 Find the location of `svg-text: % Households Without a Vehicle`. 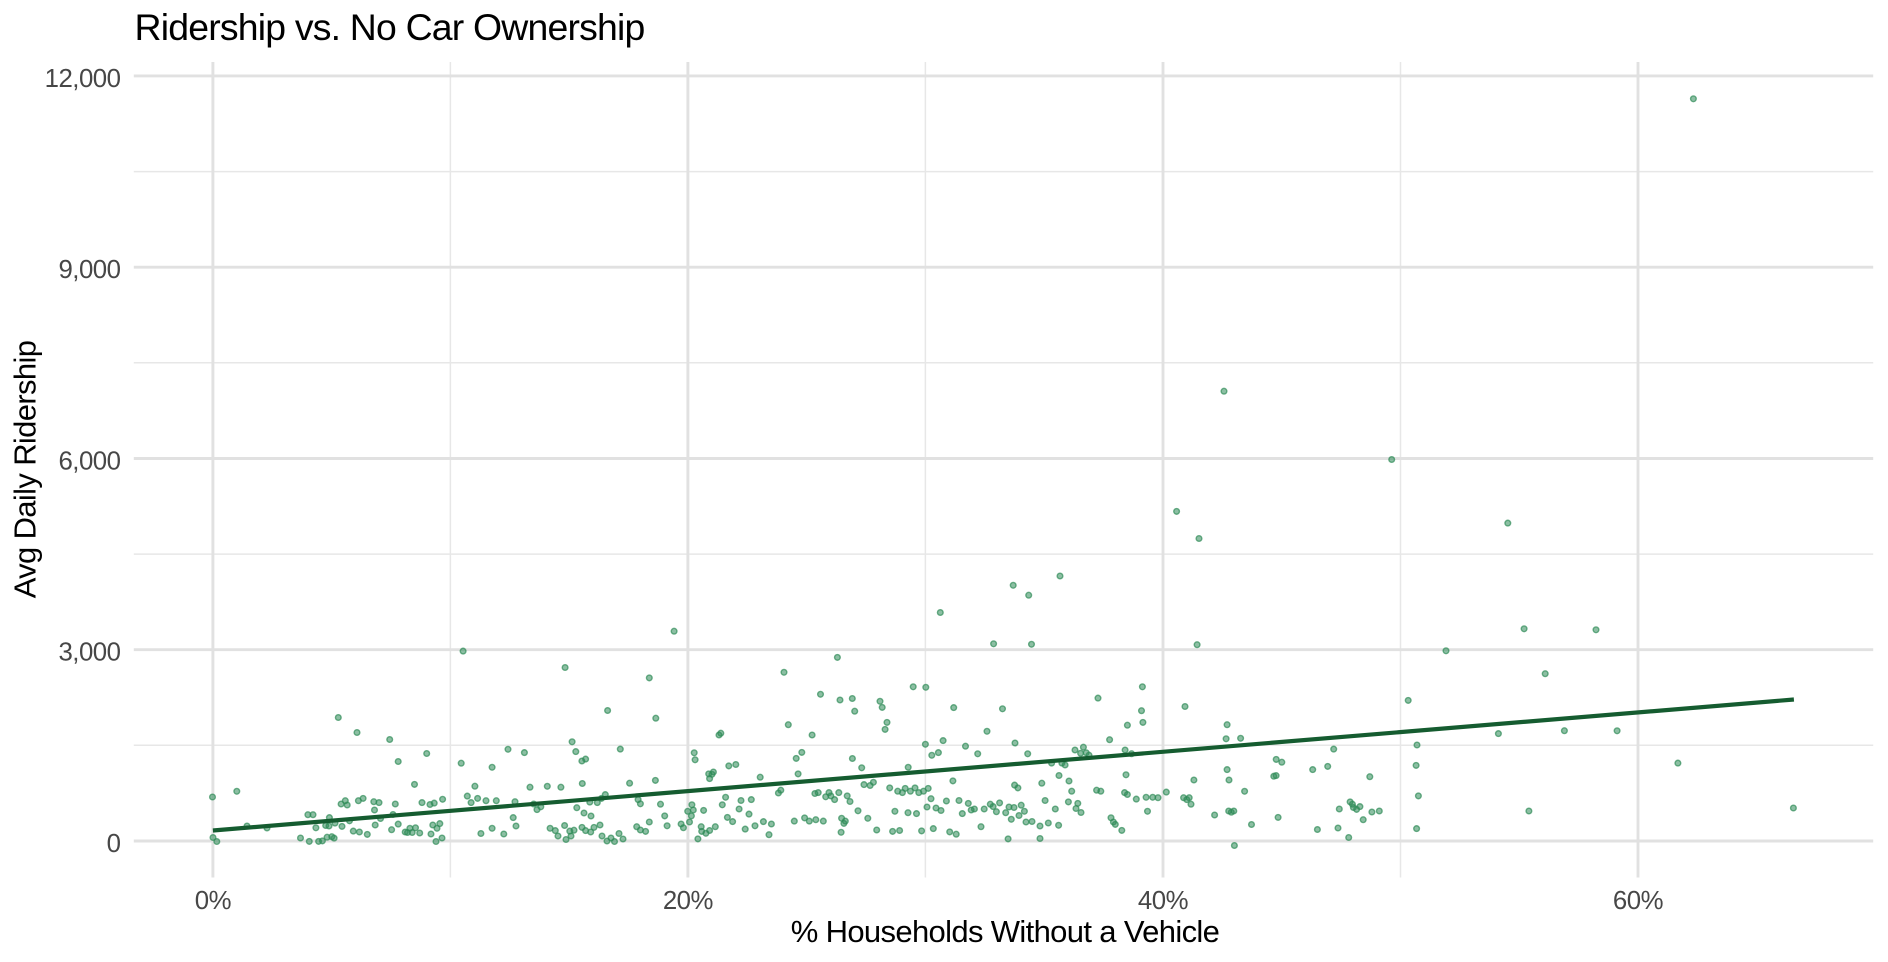

svg-text: % Households Without a Vehicle is located at coordinates (1005, 931).